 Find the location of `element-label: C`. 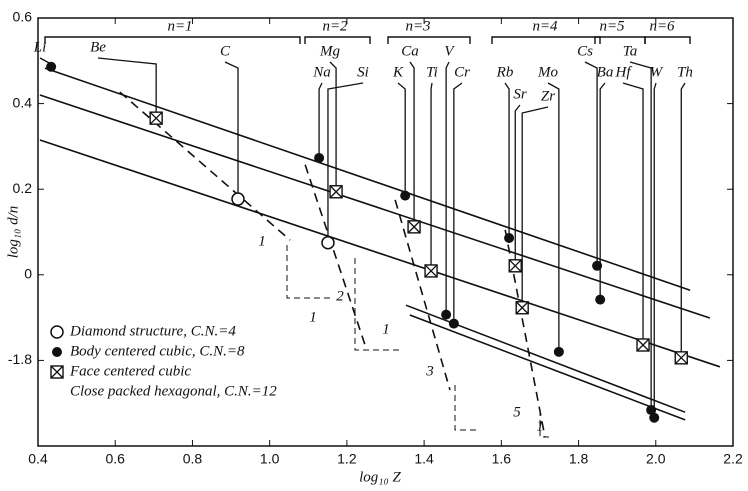

element-label: C is located at coordinates (225, 51).